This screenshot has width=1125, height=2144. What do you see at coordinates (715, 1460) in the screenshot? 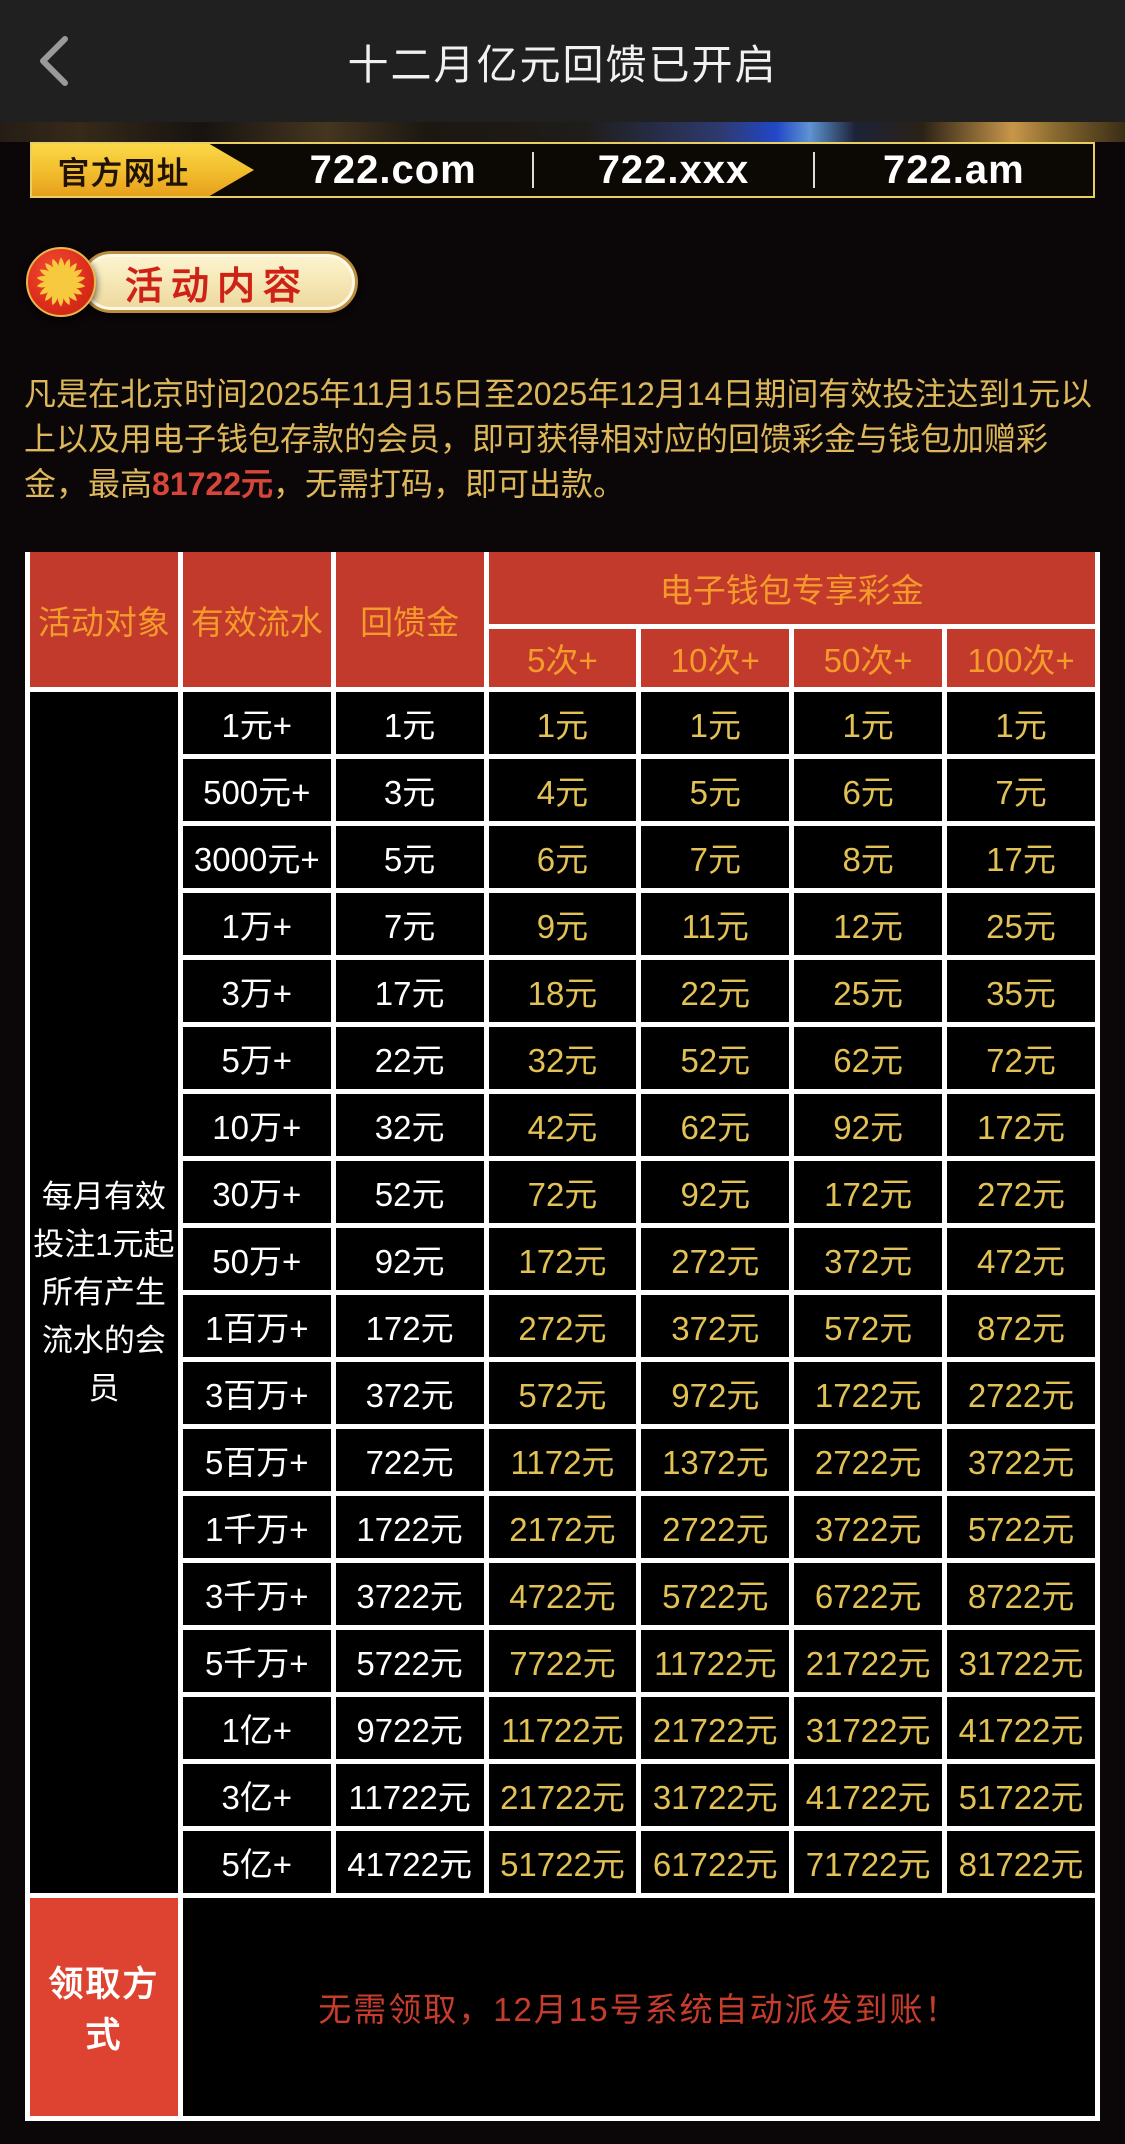
I see `wallet-10x-cell: 1372元` at bounding box center [715, 1460].